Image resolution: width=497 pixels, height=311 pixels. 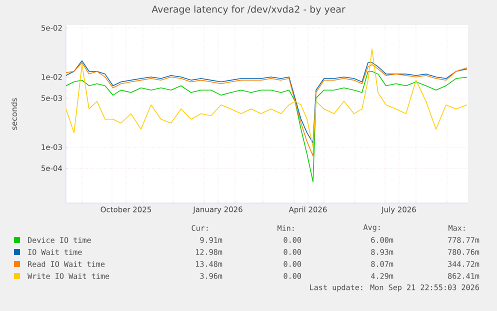 What do you see at coordinates (249, 10) in the screenshot?
I see `chart-title: Average latency for /dev/xvda2 - by year` at bounding box center [249, 10].